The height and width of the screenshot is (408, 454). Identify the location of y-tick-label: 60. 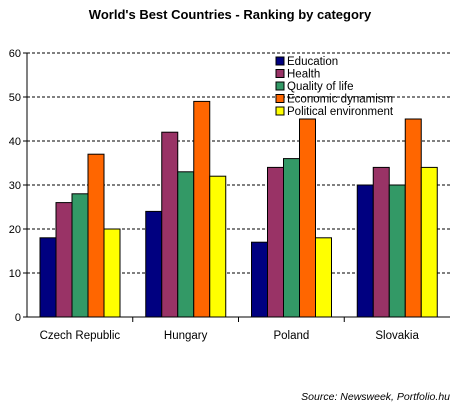
(15, 54).